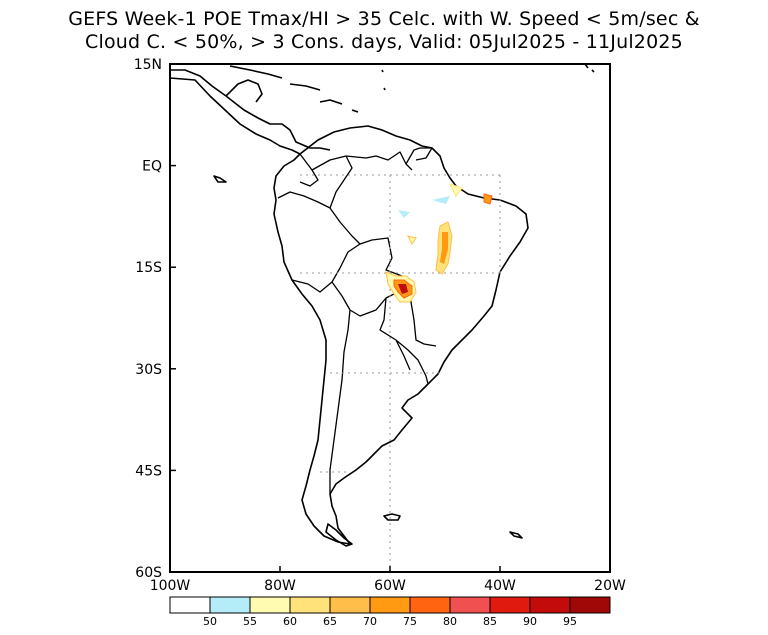 The height and width of the screenshot is (635, 768). I want to click on galapagos, so click(220, 179).